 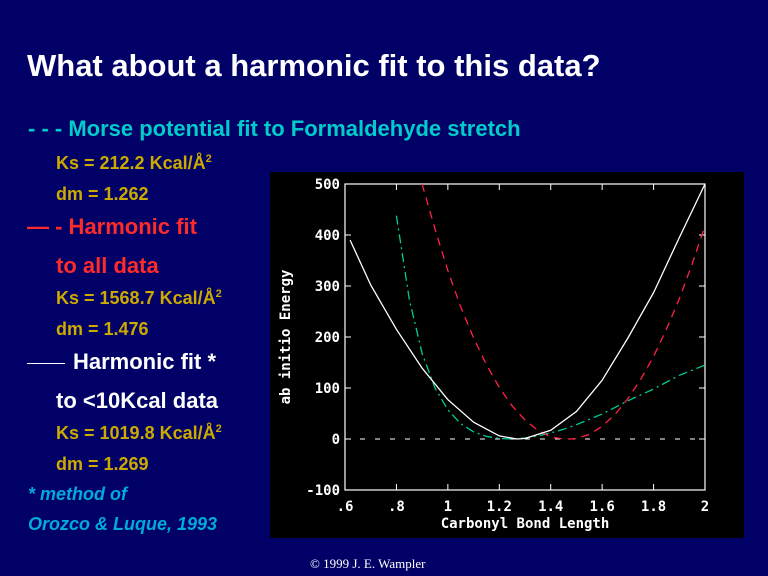 What do you see at coordinates (601, 507) in the screenshot?
I see `x-tick-label: 1.6` at bounding box center [601, 507].